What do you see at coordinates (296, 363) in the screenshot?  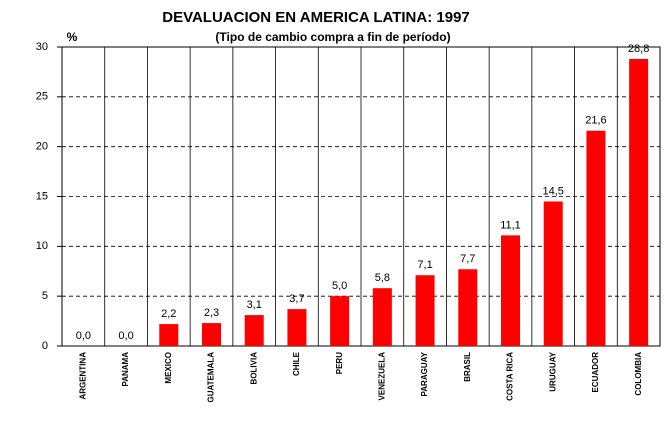 I see `x-tick-label: CHILE` at bounding box center [296, 363].